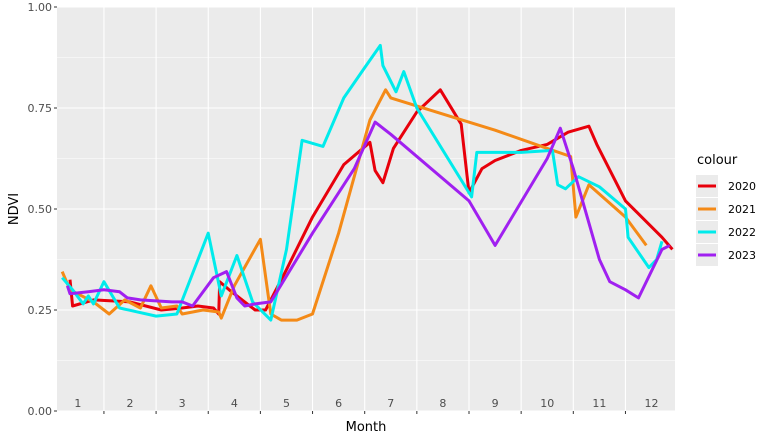 The height and width of the screenshot is (442, 773). I want to click on x-tick-label: 11, so click(599, 403).